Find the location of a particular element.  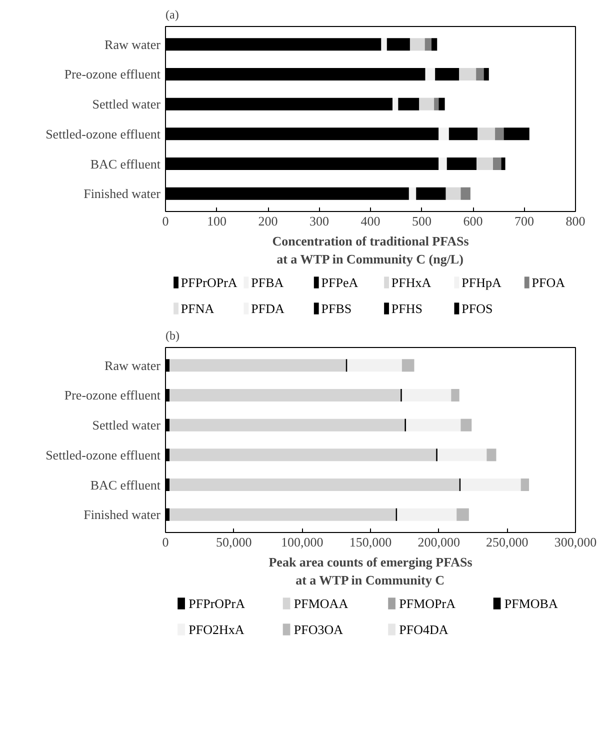

y-tick-label: Raw water is located at coordinates (133, 44).